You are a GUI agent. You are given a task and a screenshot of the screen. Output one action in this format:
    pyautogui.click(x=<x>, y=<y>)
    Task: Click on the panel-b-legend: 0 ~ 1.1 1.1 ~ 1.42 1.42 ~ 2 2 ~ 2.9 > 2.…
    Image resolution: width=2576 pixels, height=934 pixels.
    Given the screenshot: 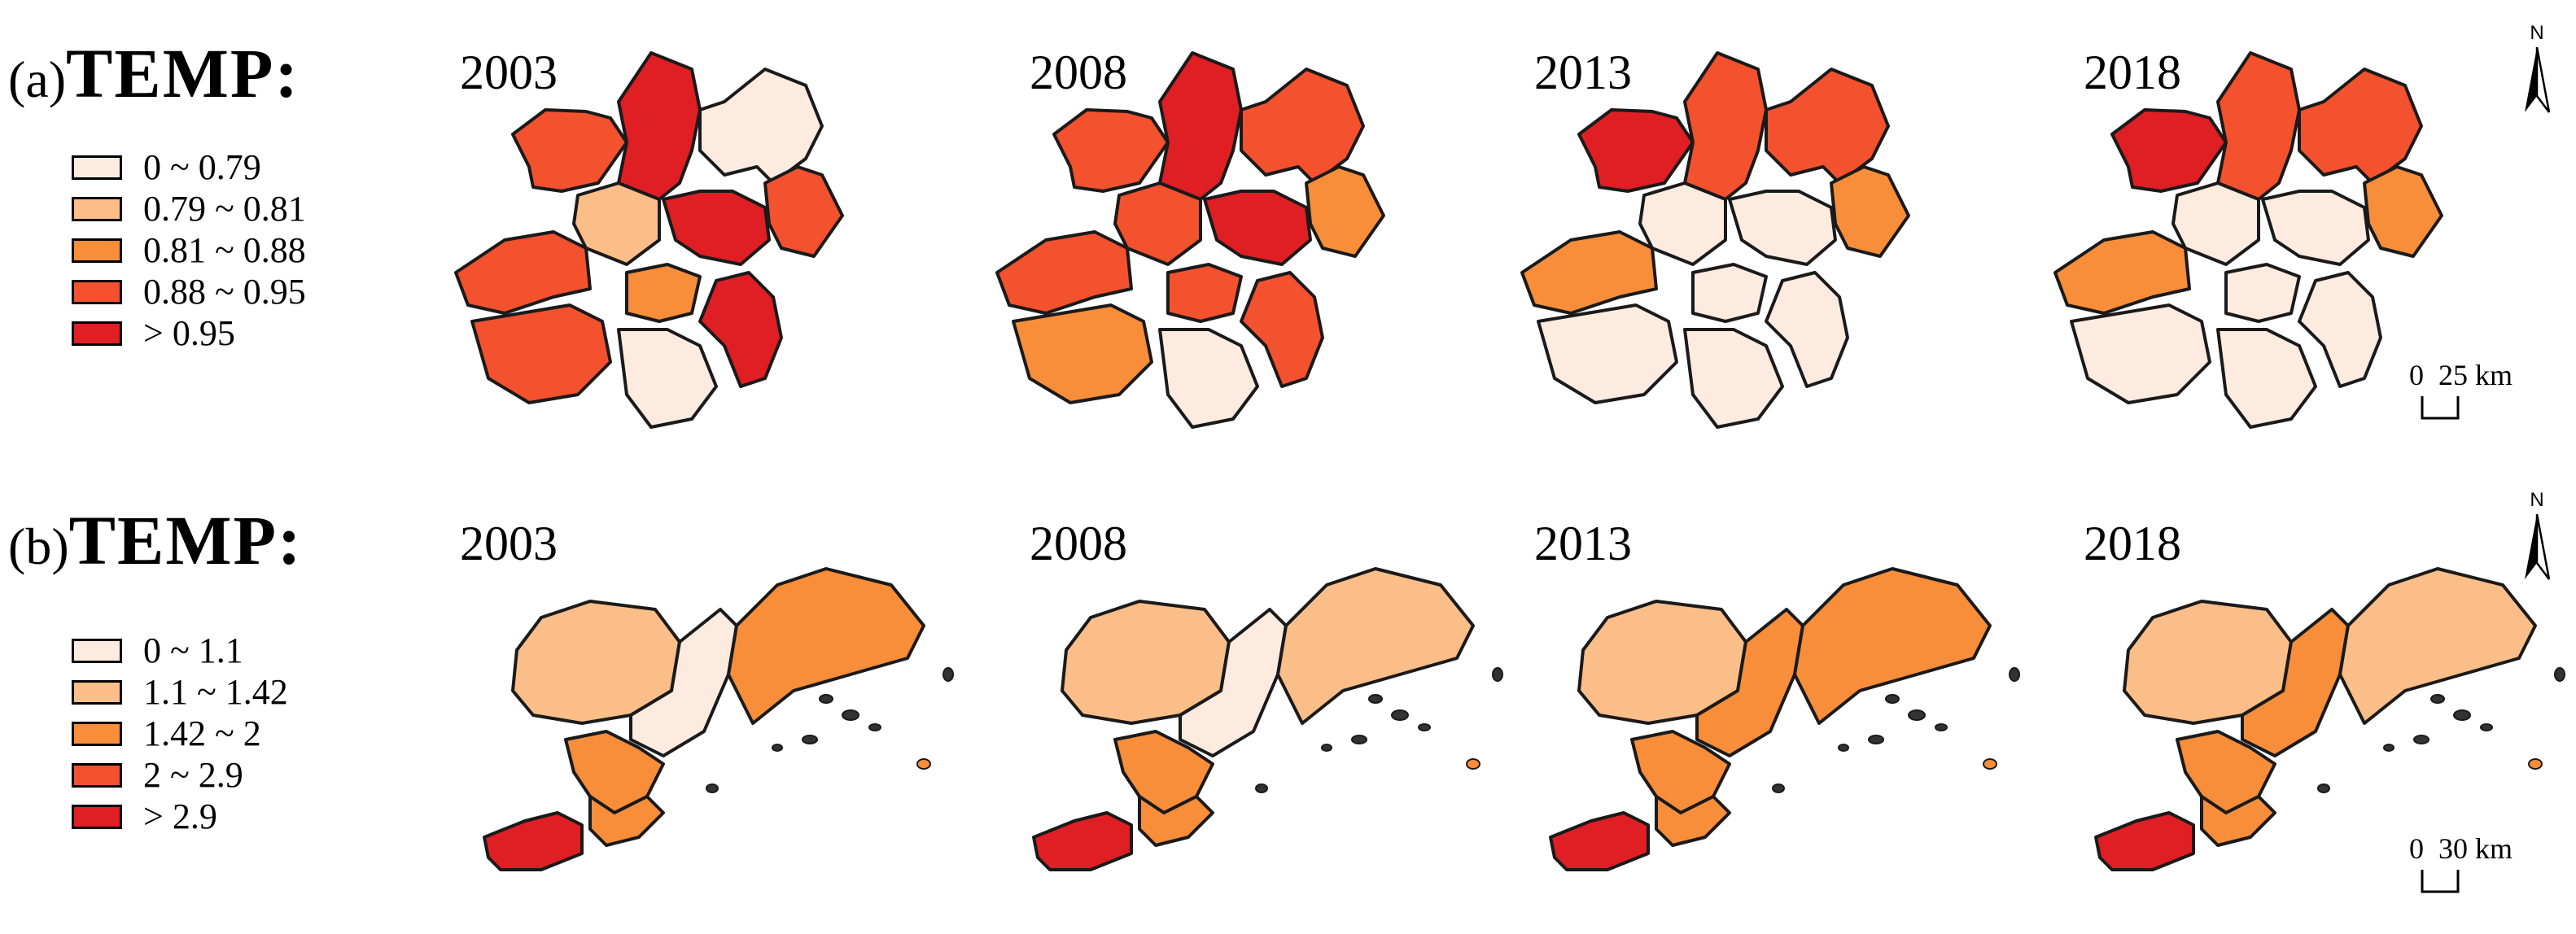 What is the action you would take?
    pyautogui.click(x=180, y=733)
    